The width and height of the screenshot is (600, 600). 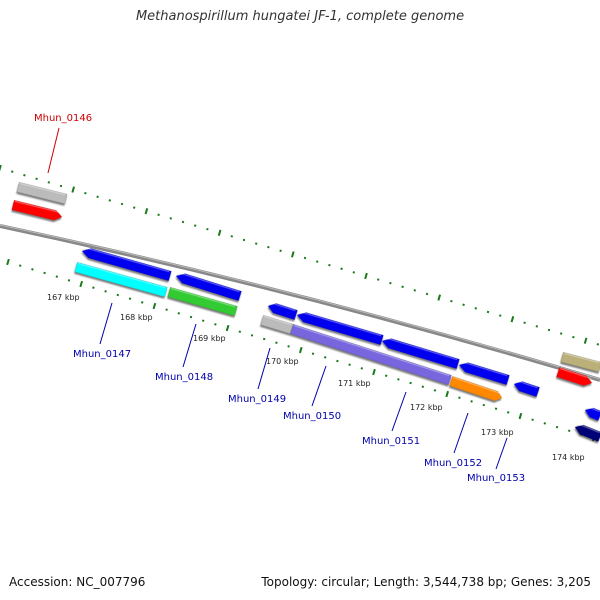 What do you see at coordinates (453, 463) in the screenshot?
I see `gene-label-Mhun_0152: Mhun_0152` at bounding box center [453, 463].